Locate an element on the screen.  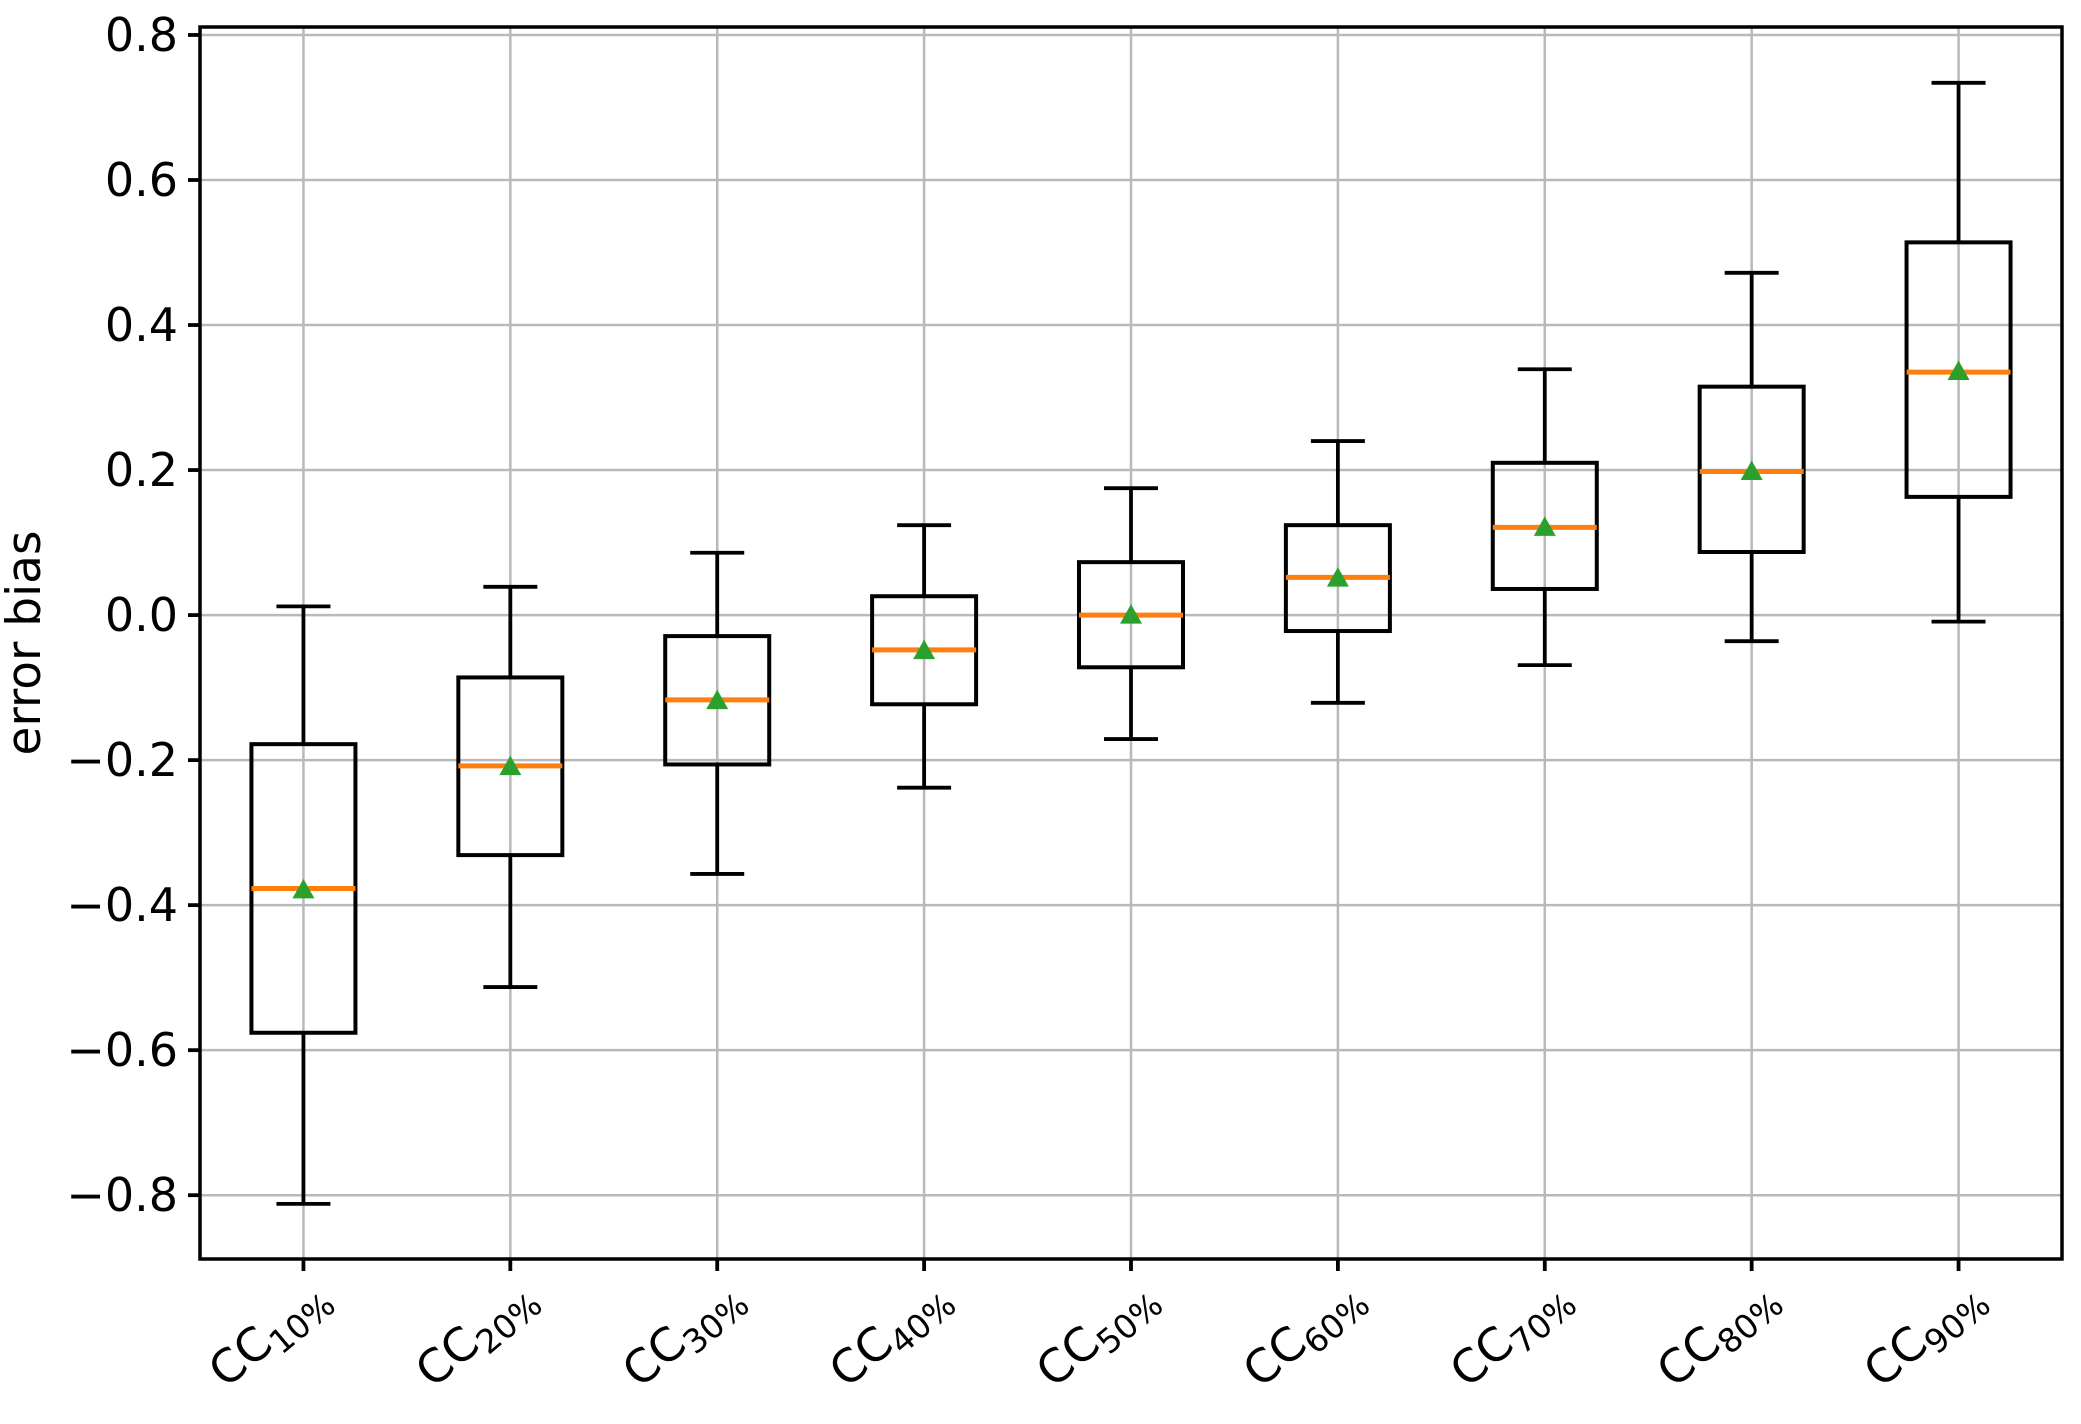
x-tick-label: CC70% is located at coordinates (1511, 1335).